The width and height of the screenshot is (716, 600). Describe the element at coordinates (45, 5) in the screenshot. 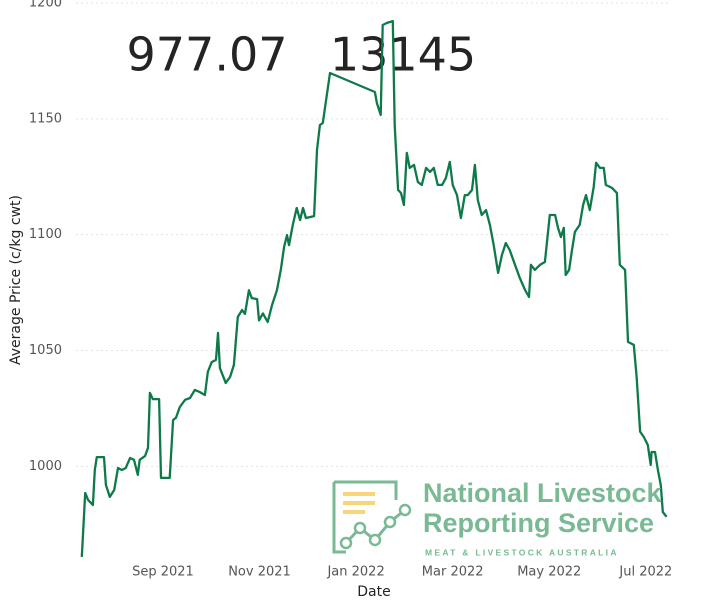

I see `y-tick-label: 1200` at that location.